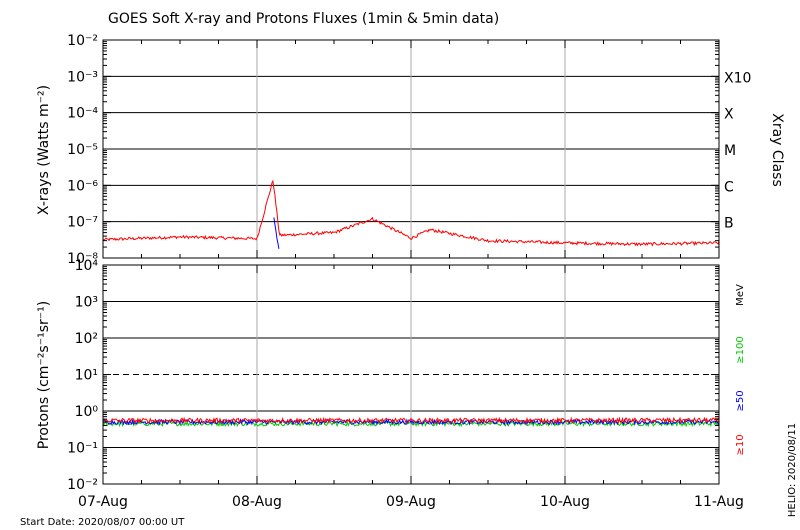  What do you see at coordinates (87, 266) in the screenshot?
I see `y-tick-label: 10⁴` at bounding box center [87, 266].